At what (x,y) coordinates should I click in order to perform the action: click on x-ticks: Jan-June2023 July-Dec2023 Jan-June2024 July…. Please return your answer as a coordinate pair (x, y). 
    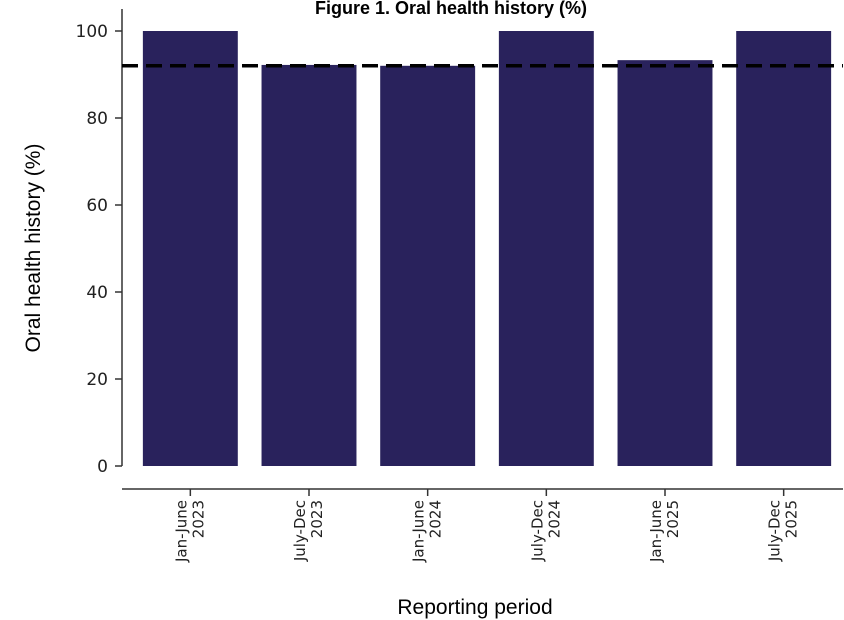
    Looking at the image, I should click on (486, 526).